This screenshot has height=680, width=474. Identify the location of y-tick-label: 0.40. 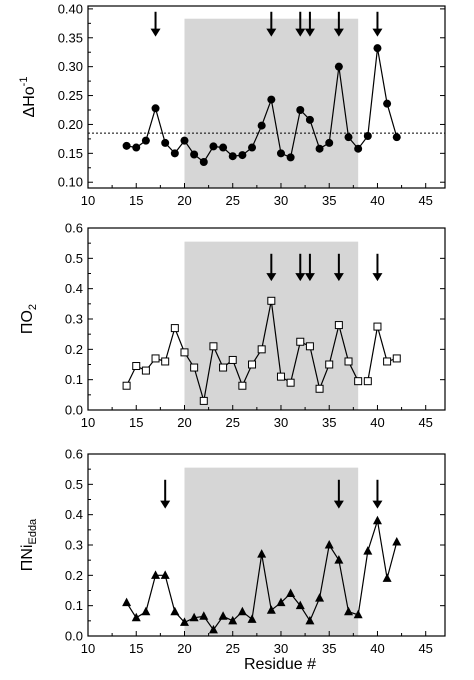
(70, 8).